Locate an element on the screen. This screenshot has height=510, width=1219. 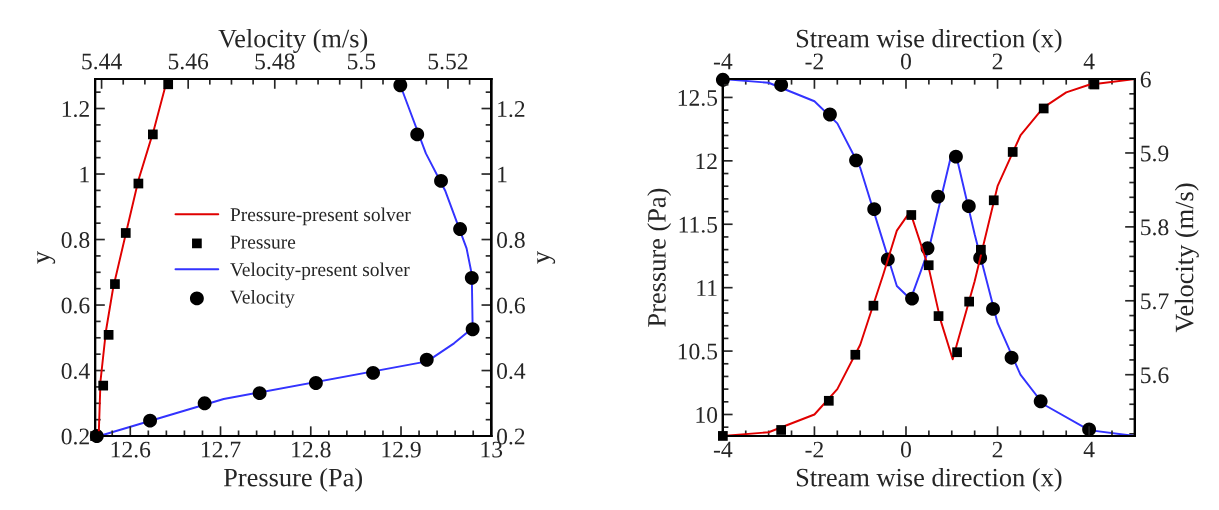
x2-axis-title: Stream wise direction (x) is located at coordinates (929, 40).